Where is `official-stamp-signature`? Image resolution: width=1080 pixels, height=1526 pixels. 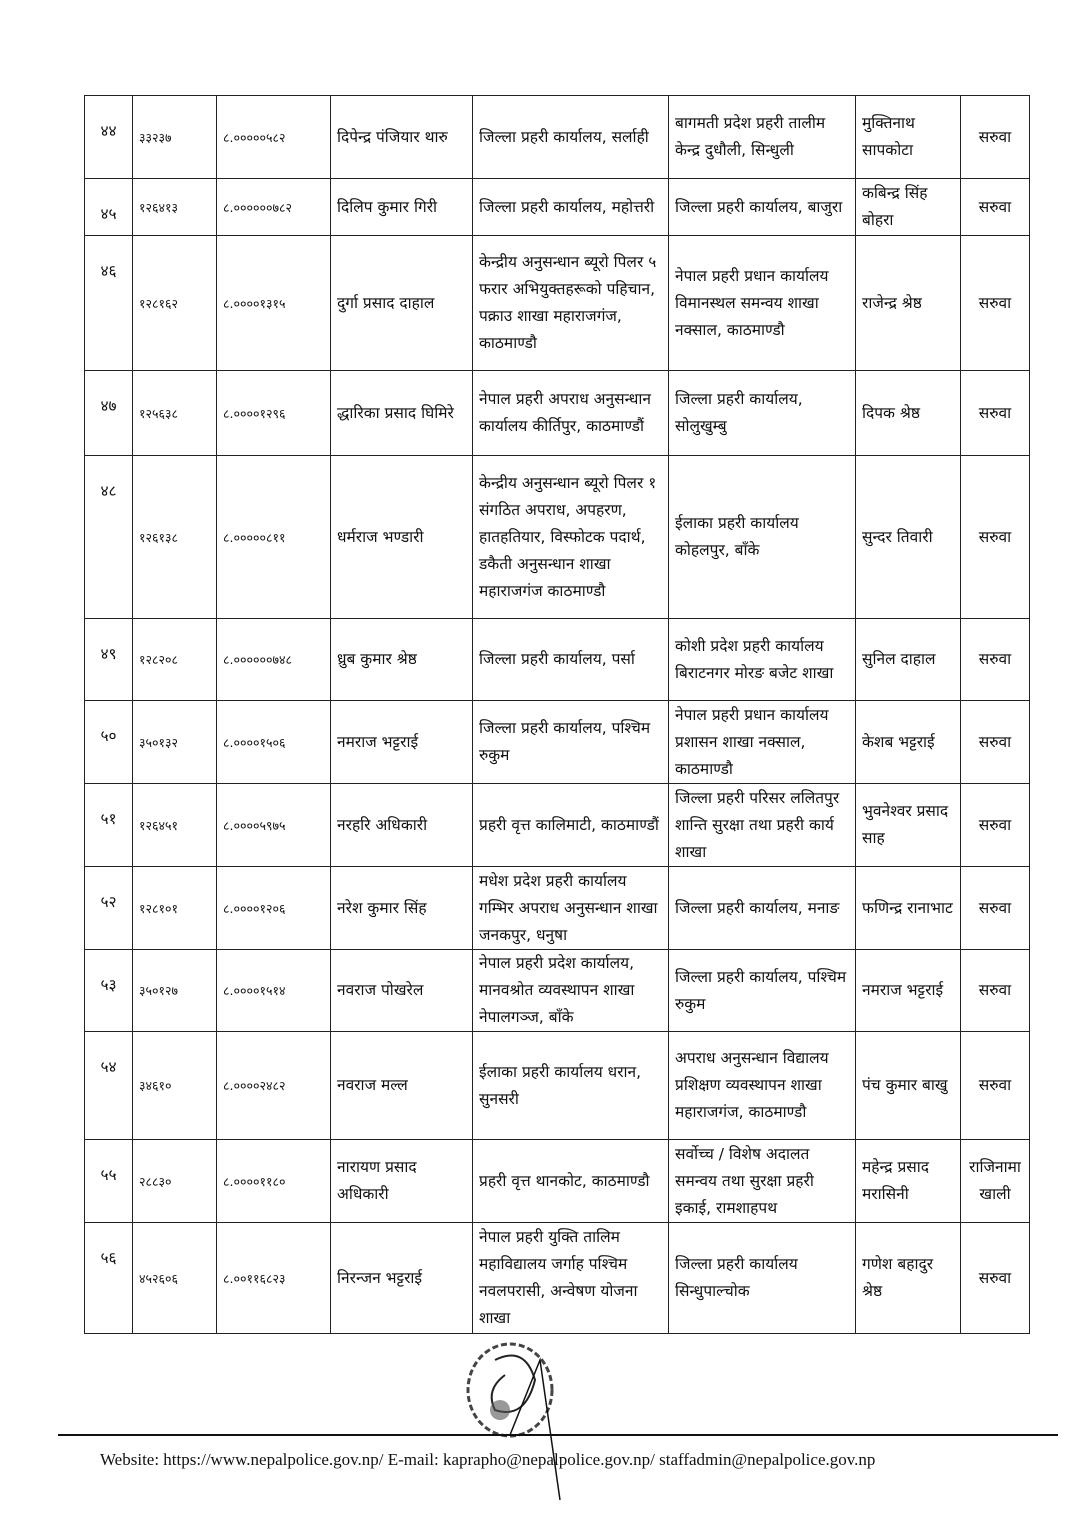
official-stamp-signature is located at coordinates (513, 1421).